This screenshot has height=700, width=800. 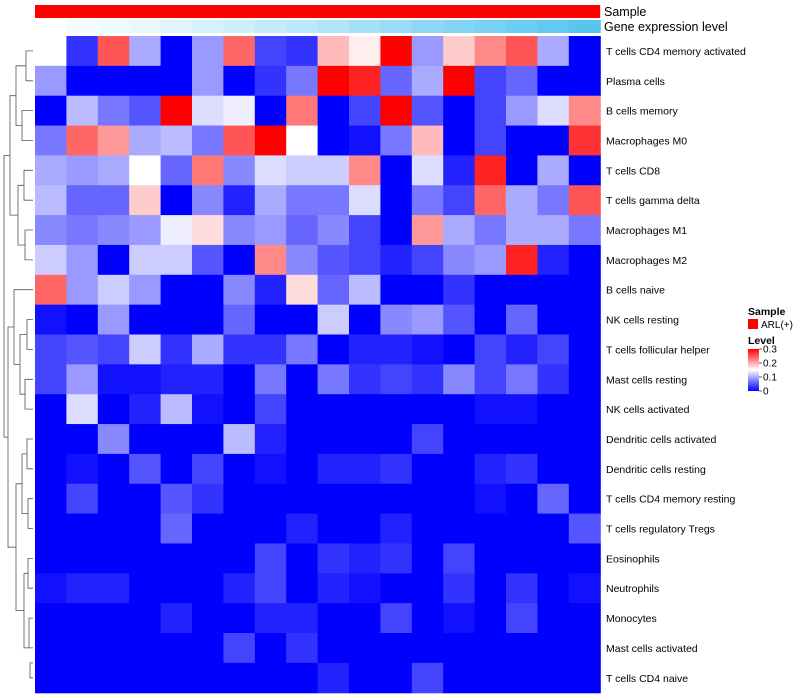 What do you see at coordinates (642, 112) in the screenshot?
I see `row-label: B cells memory` at bounding box center [642, 112].